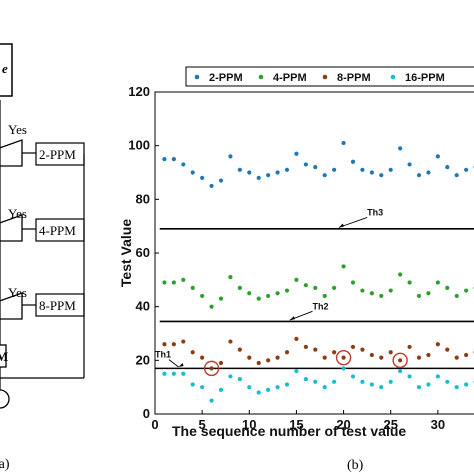 This screenshot has height=474, width=474. Describe the element at coordinates (5, 464) in the screenshot. I see `panel-a-label: (a)` at that location.